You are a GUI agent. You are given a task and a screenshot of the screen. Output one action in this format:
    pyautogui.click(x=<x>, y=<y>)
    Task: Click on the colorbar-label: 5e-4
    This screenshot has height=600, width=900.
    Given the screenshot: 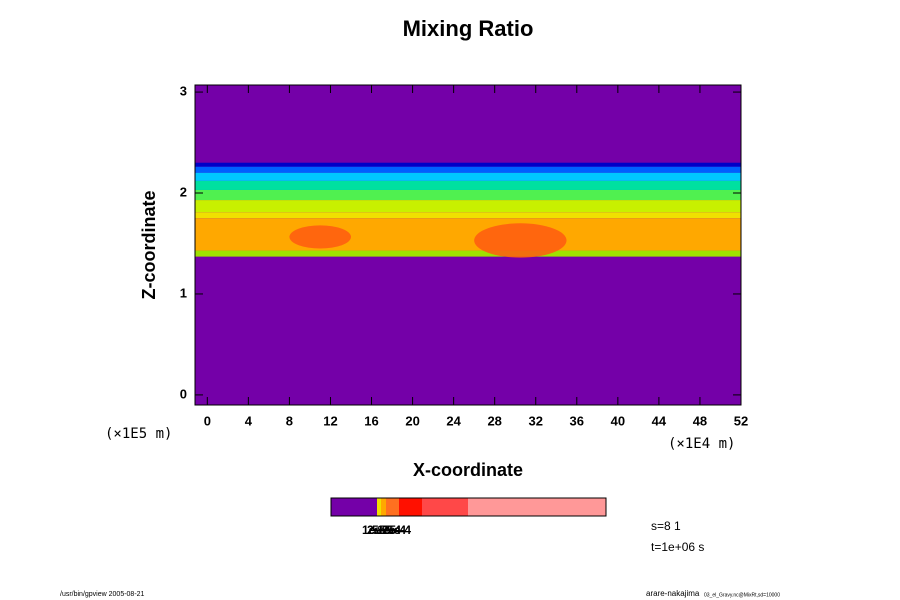 What is the action you would take?
    pyautogui.click(x=399, y=530)
    